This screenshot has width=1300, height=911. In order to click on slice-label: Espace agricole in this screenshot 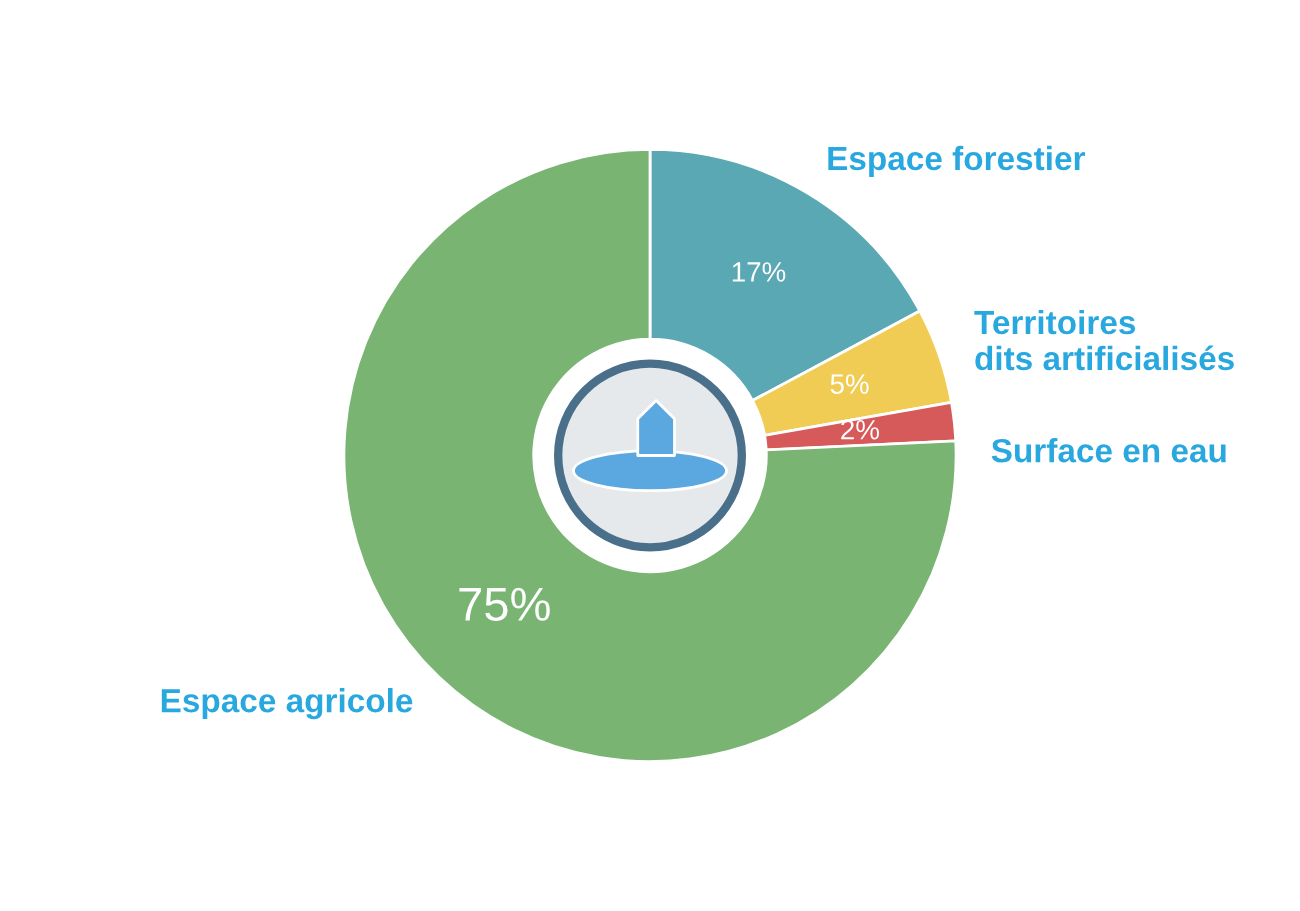, I will do `click(287, 704)`.